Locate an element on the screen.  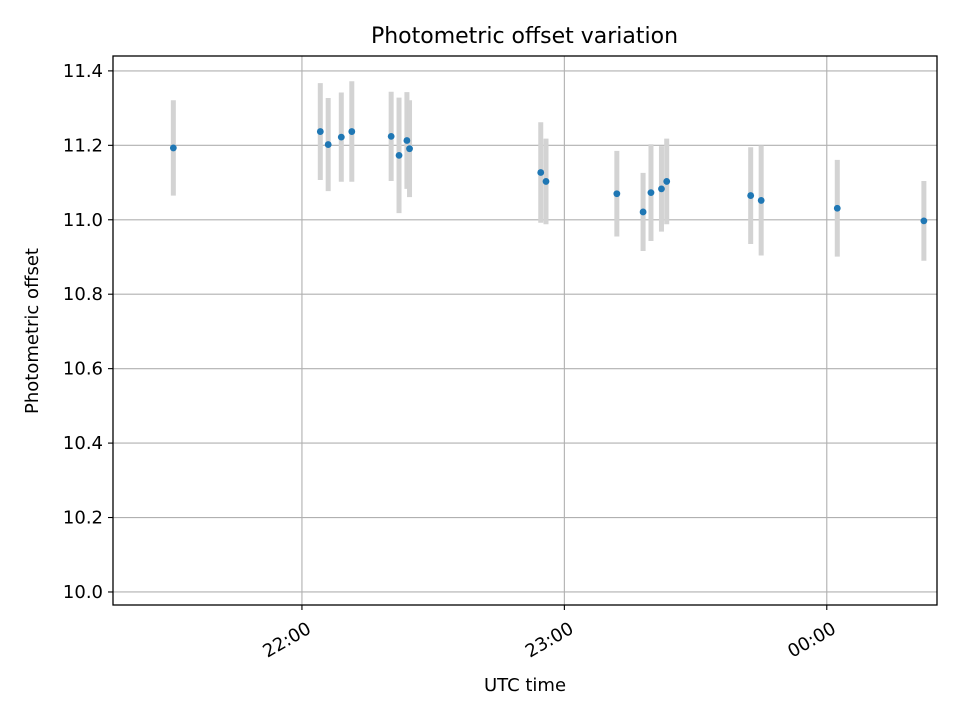
y-tick-label: 10.2 is located at coordinates (83, 518).